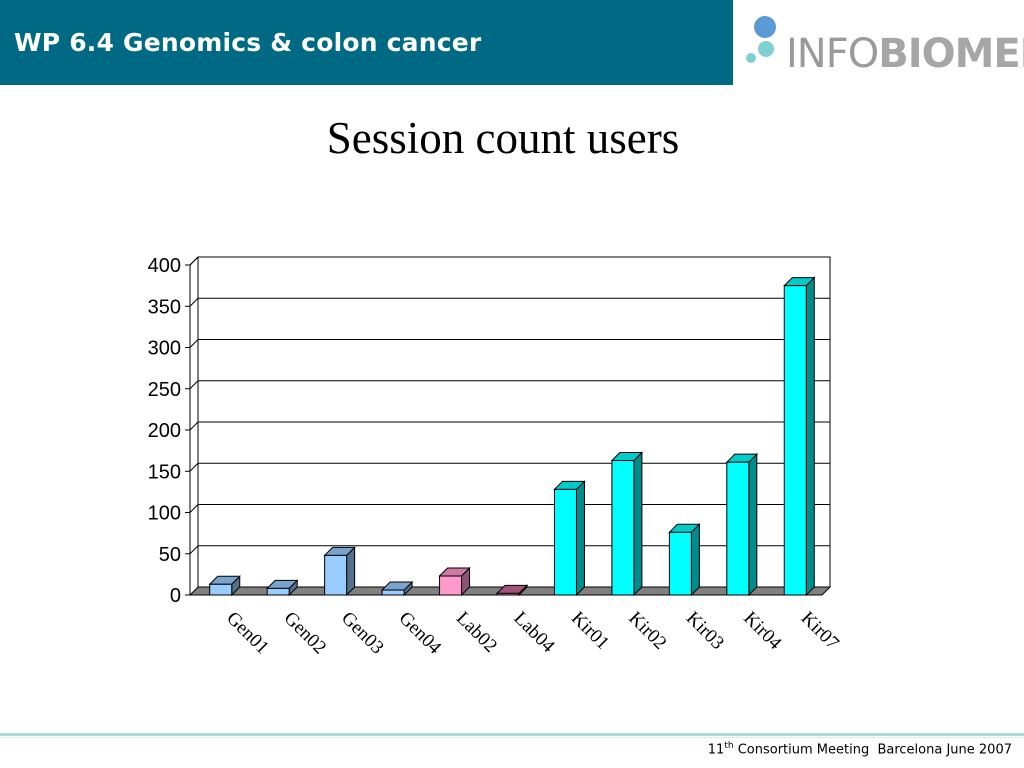 This screenshot has width=1024, height=768. Describe the element at coordinates (362, 633) in the screenshot. I see `x-tick-label: Gen03` at that location.